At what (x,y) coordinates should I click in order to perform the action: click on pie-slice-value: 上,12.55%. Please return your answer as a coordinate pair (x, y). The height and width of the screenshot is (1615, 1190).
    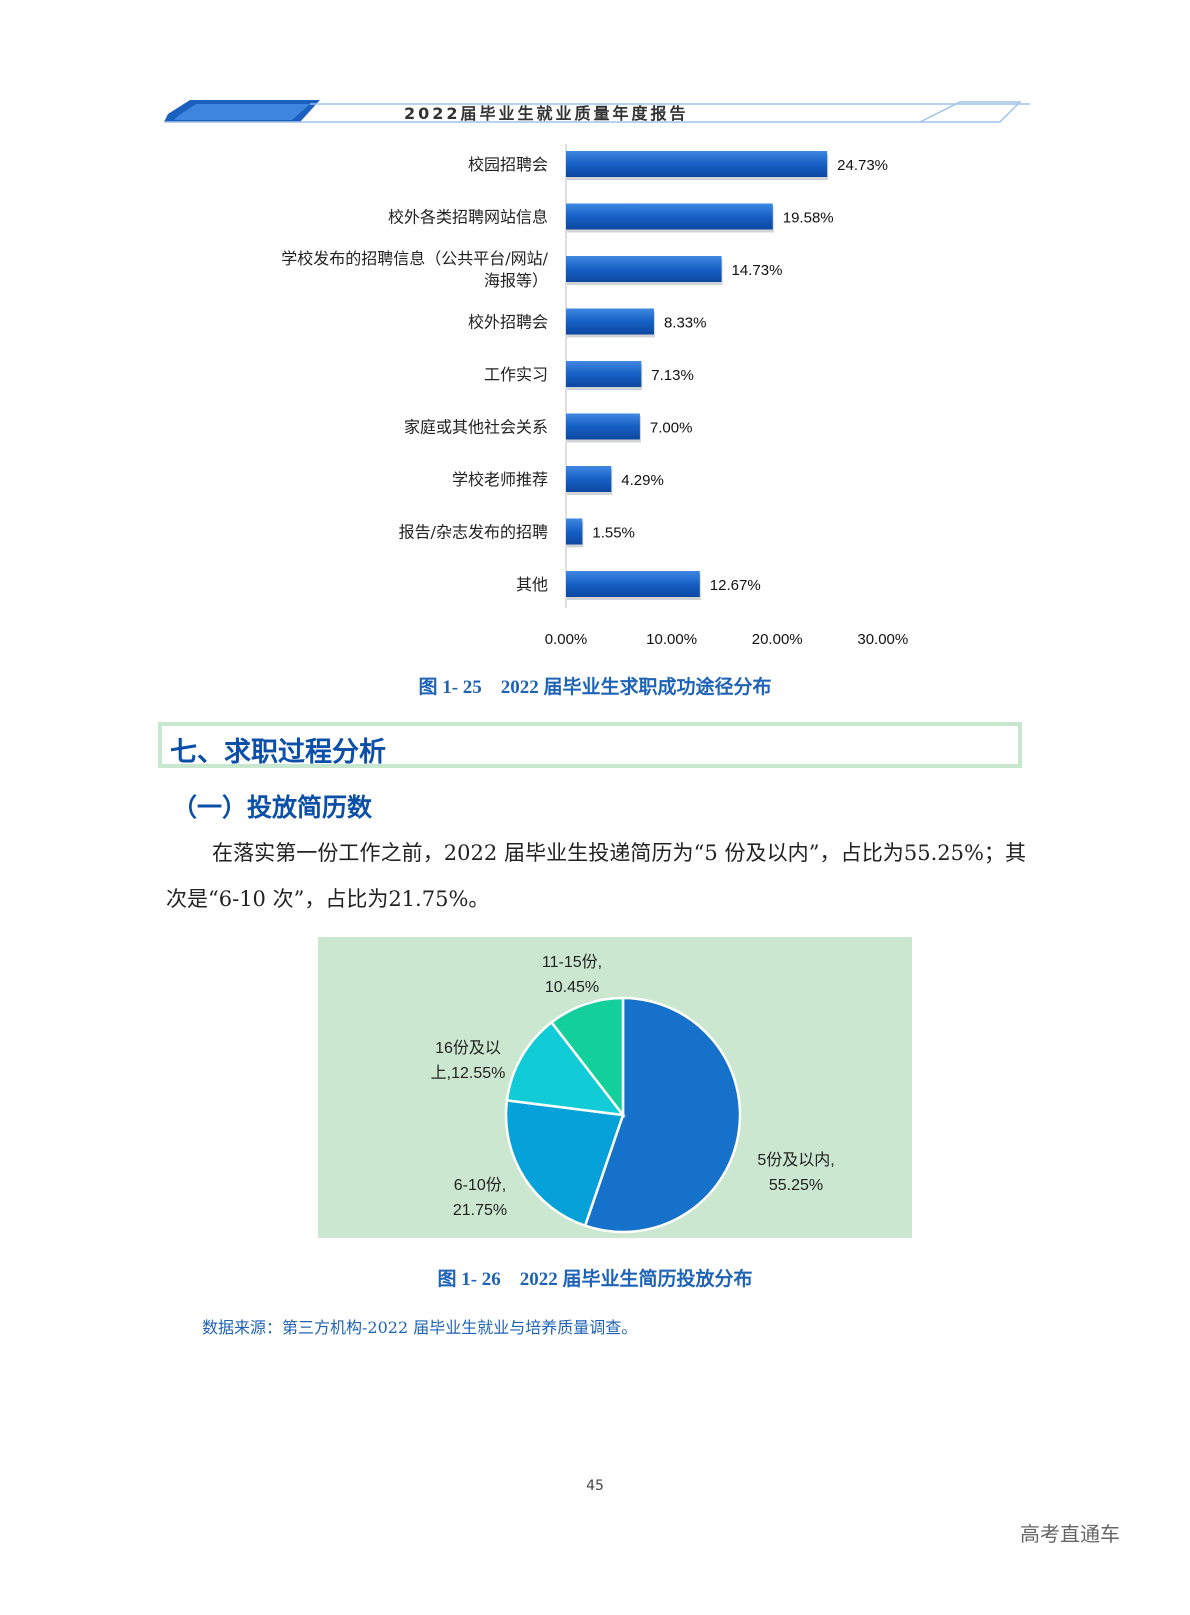
    Looking at the image, I should click on (468, 1073).